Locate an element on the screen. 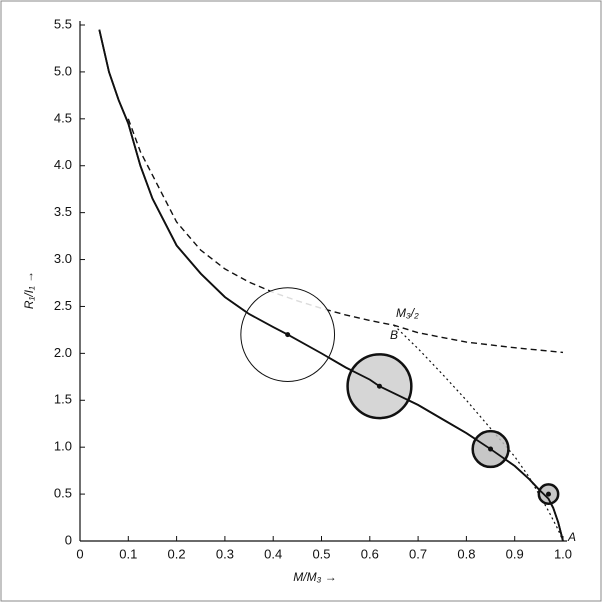 The width and height of the screenshot is (602, 602). x-tick-label: 0.7 is located at coordinates (418, 553).